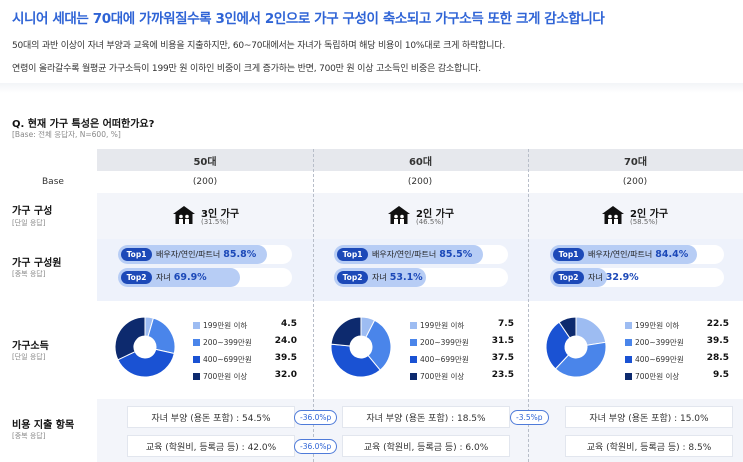  Describe the element at coordinates (644, 222) in the screenshot. I see `household-pct-70s: (58.5%)` at that location.